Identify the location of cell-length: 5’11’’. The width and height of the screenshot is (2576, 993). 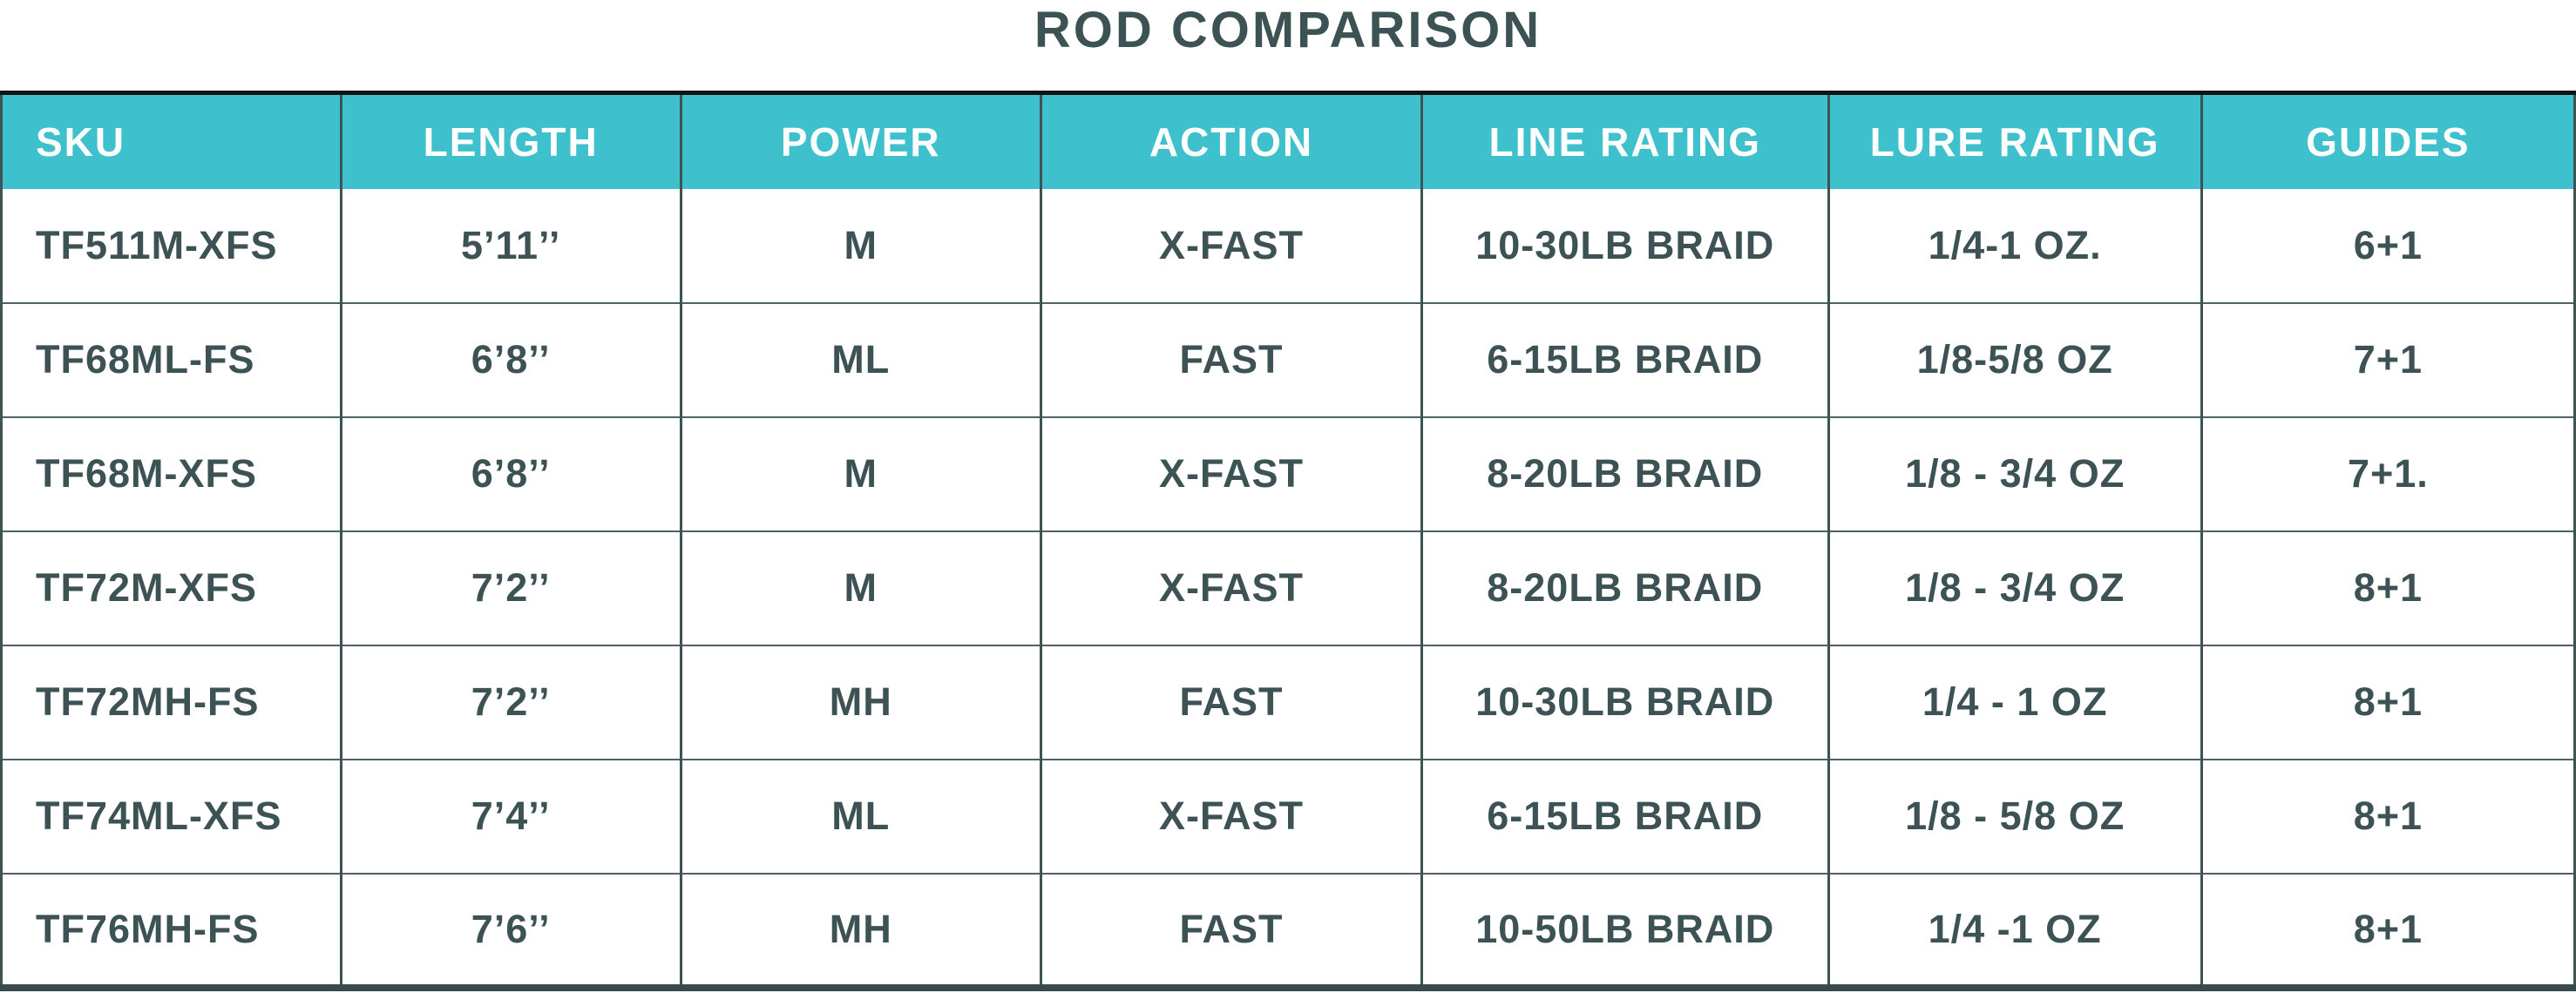
(511, 245).